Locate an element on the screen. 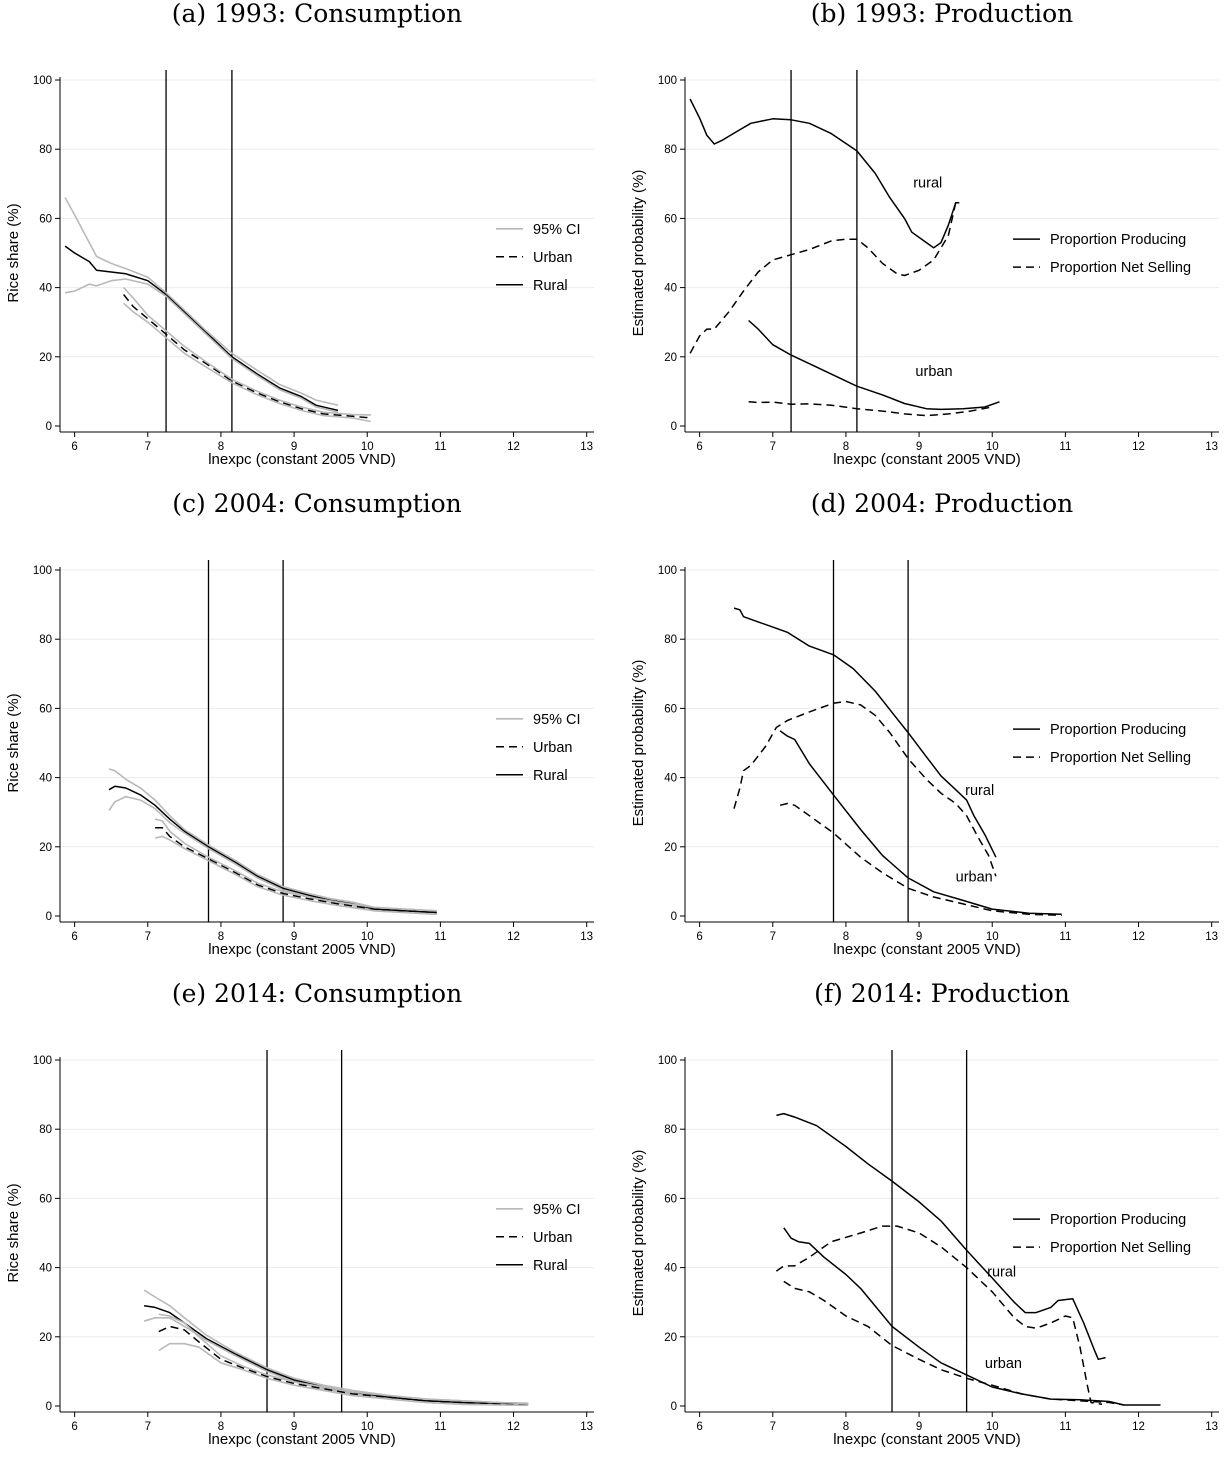 The width and height of the screenshot is (1225, 1460). chart-title: (b) 1993: Production is located at coordinates (942, 14).